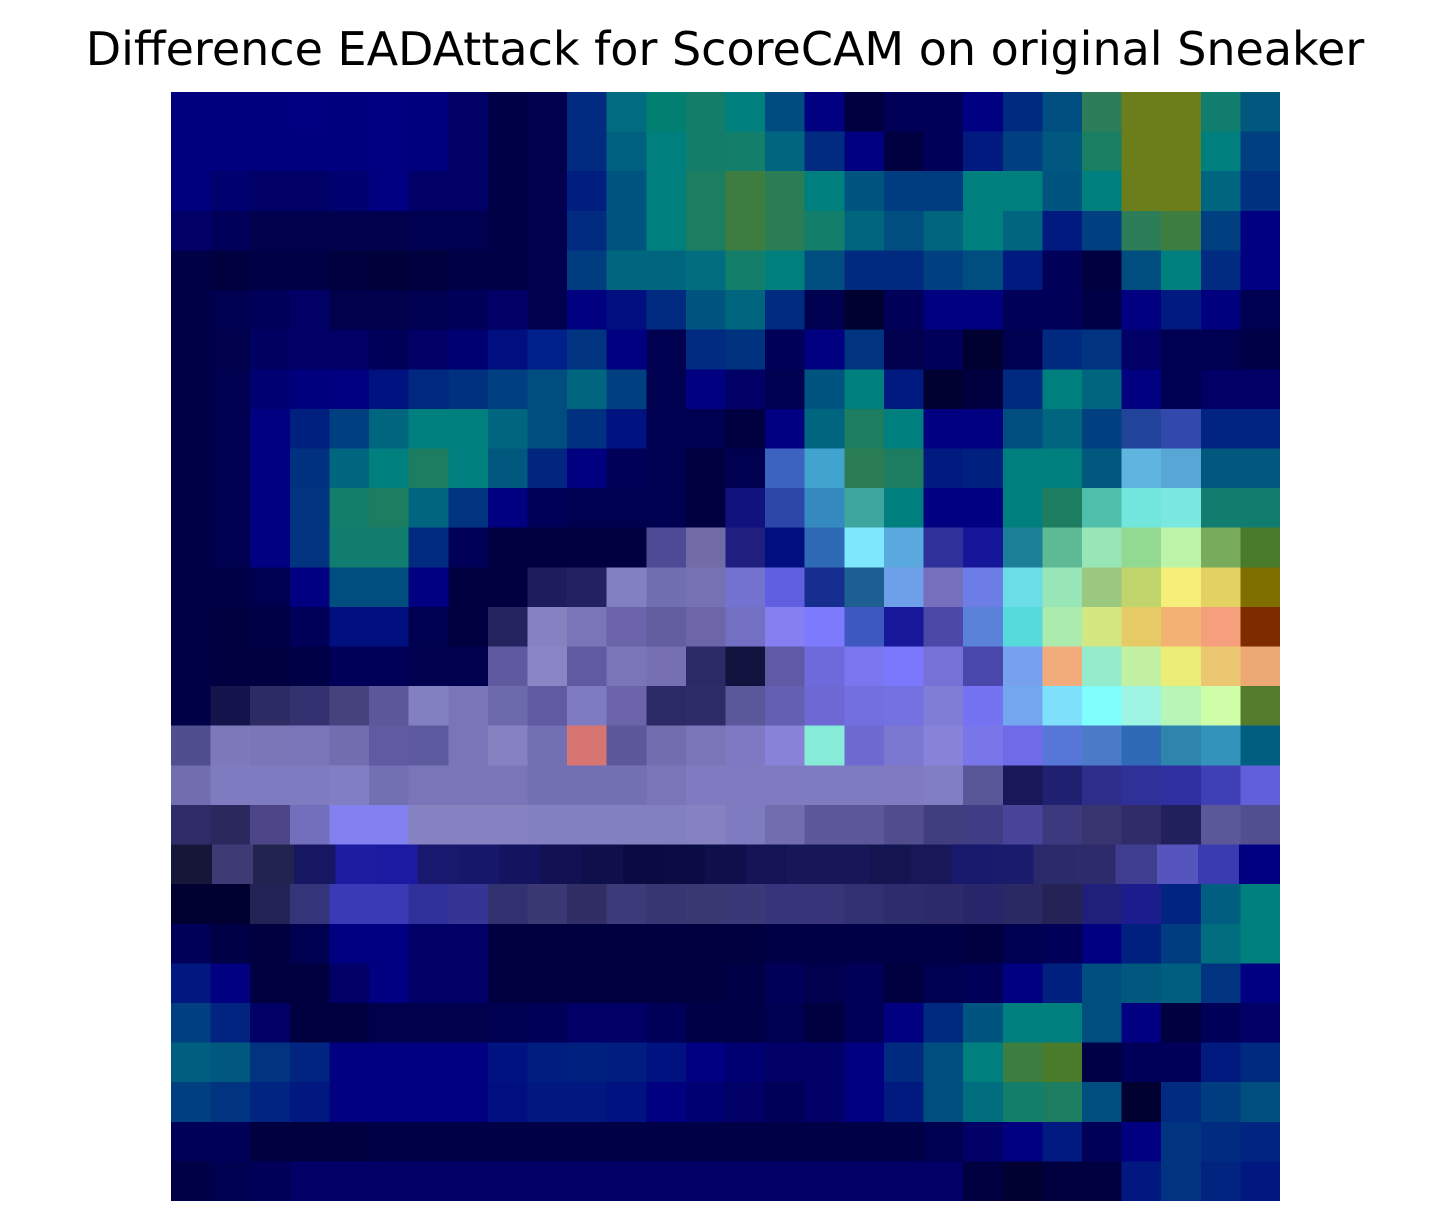 The image size is (1450, 1231). I want to click on heatmap-cell-r15-c23, so click(1102, 706).